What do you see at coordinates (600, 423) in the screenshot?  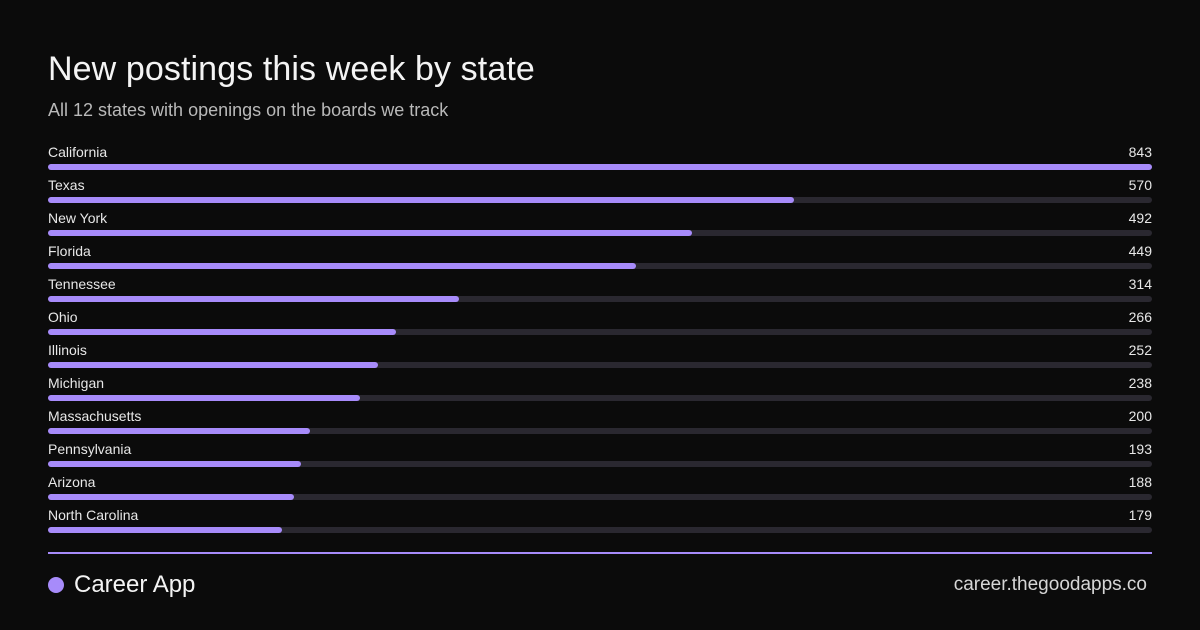 I see `bar-row: Massachusetts 200` at bounding box center [600, 423].